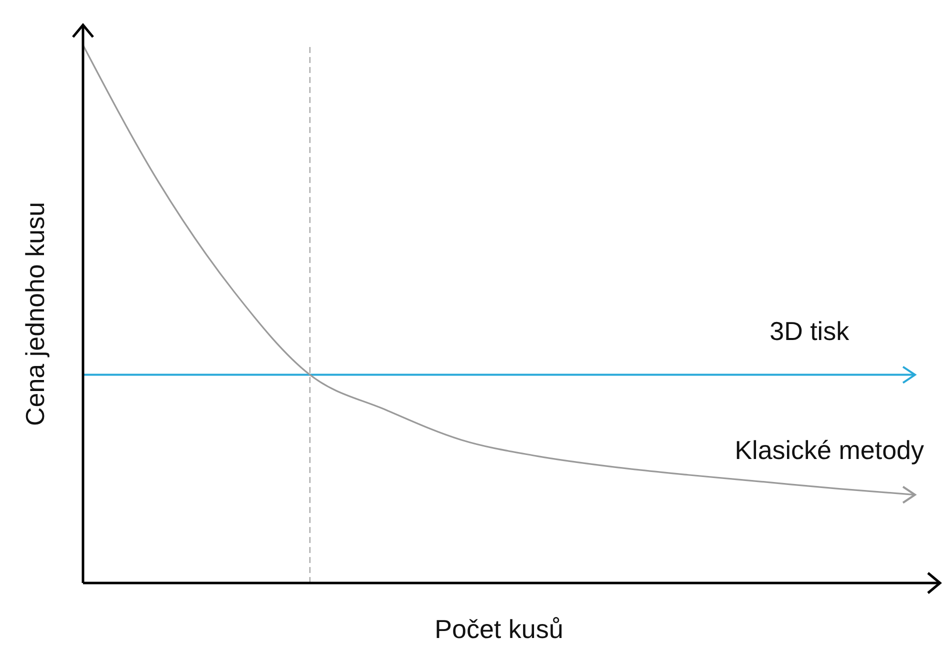 The height and width of the screenshot is (652, 951). I want to click on x-axis-title: Počet kusů, so click(499, 629).